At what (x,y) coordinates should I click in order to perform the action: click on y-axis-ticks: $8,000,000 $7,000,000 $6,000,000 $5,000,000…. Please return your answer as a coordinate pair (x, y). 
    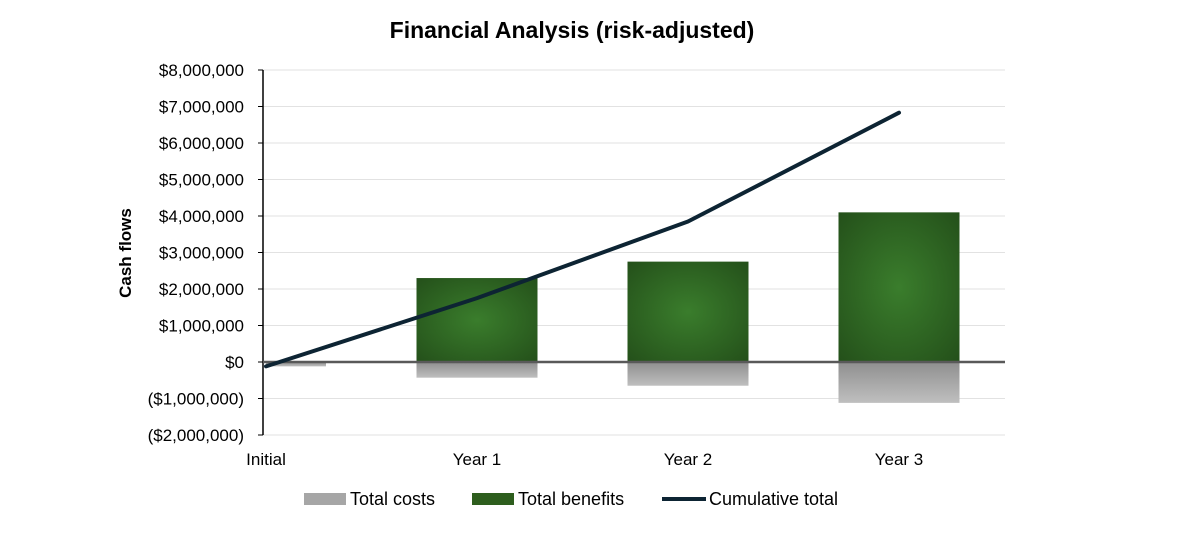
    Looking at the image, I should click on (205, 253).